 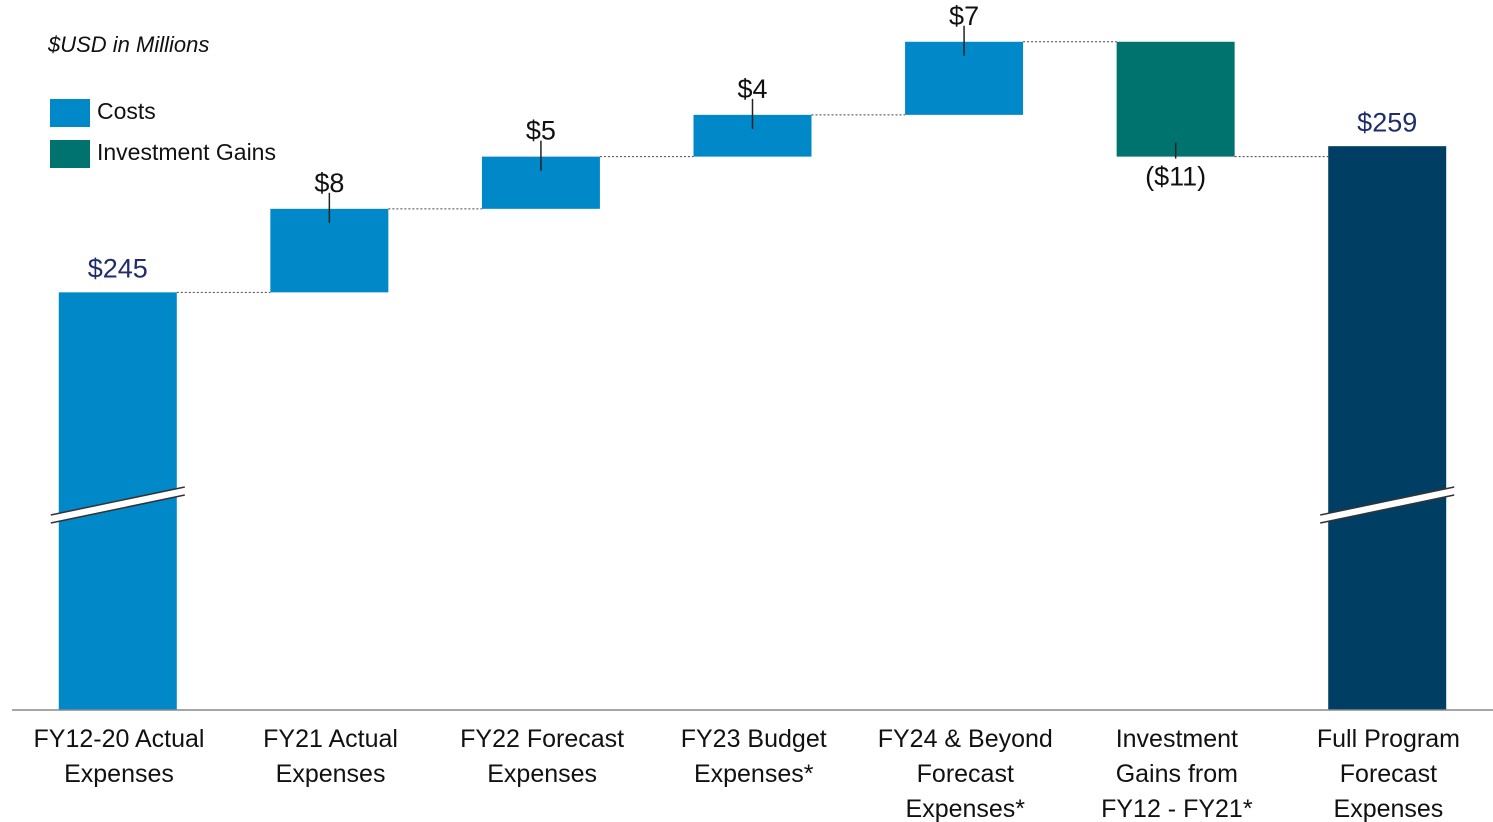 I want to click on x-tick-label: FY12-20 Actual Expenses, so click(x=119, y=756).